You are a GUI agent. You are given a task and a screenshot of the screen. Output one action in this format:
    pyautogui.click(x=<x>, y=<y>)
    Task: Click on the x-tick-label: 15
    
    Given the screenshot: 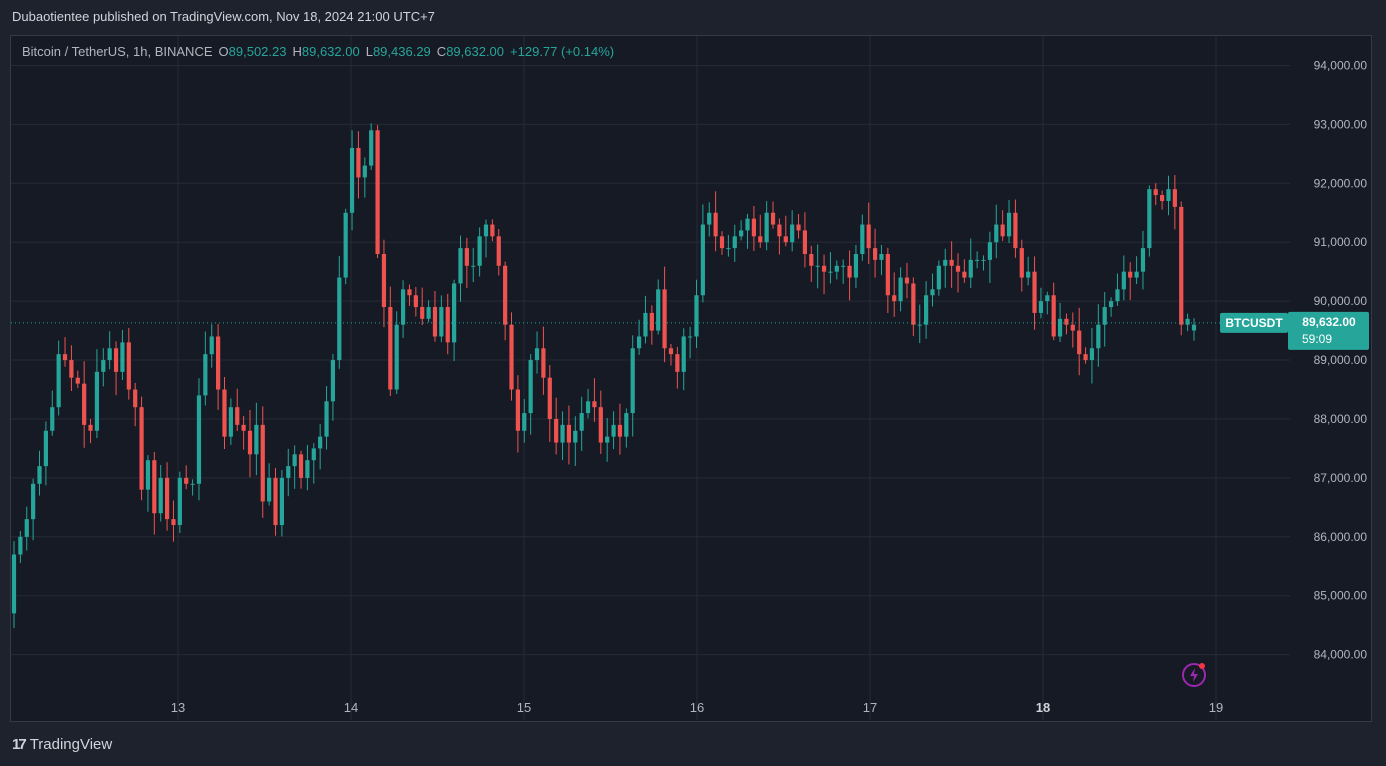 What is the action you would take?
    pyautogui.click(x=524, y=707)
    